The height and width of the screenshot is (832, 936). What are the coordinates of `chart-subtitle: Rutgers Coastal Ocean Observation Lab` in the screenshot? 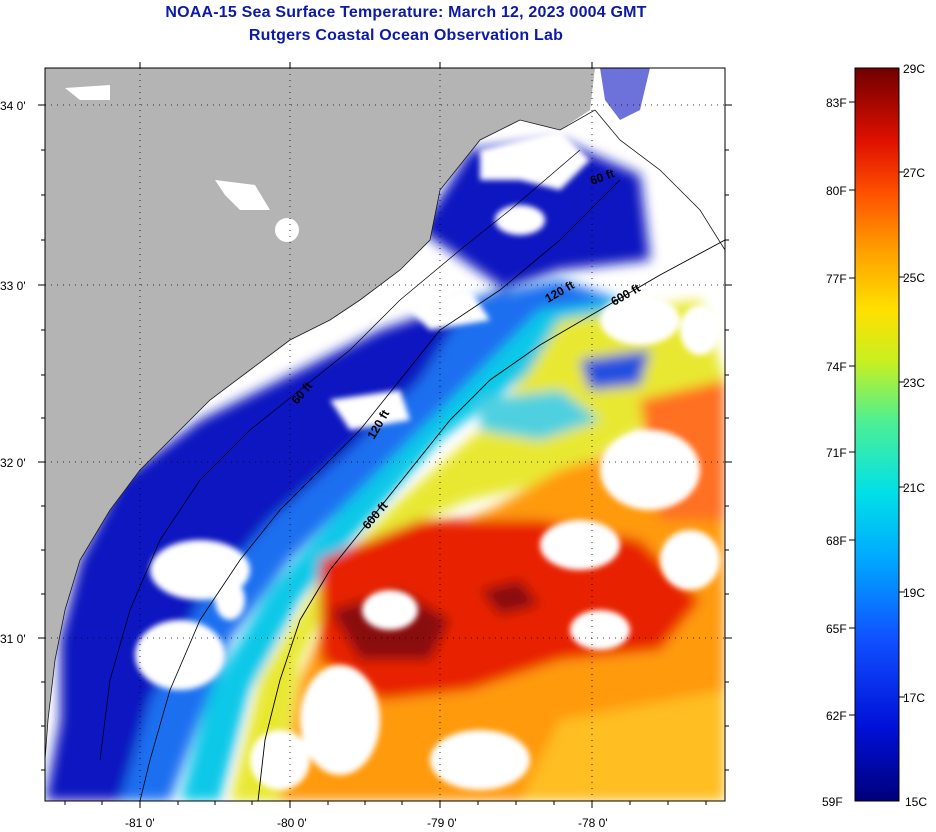 It's located at (406, 35).